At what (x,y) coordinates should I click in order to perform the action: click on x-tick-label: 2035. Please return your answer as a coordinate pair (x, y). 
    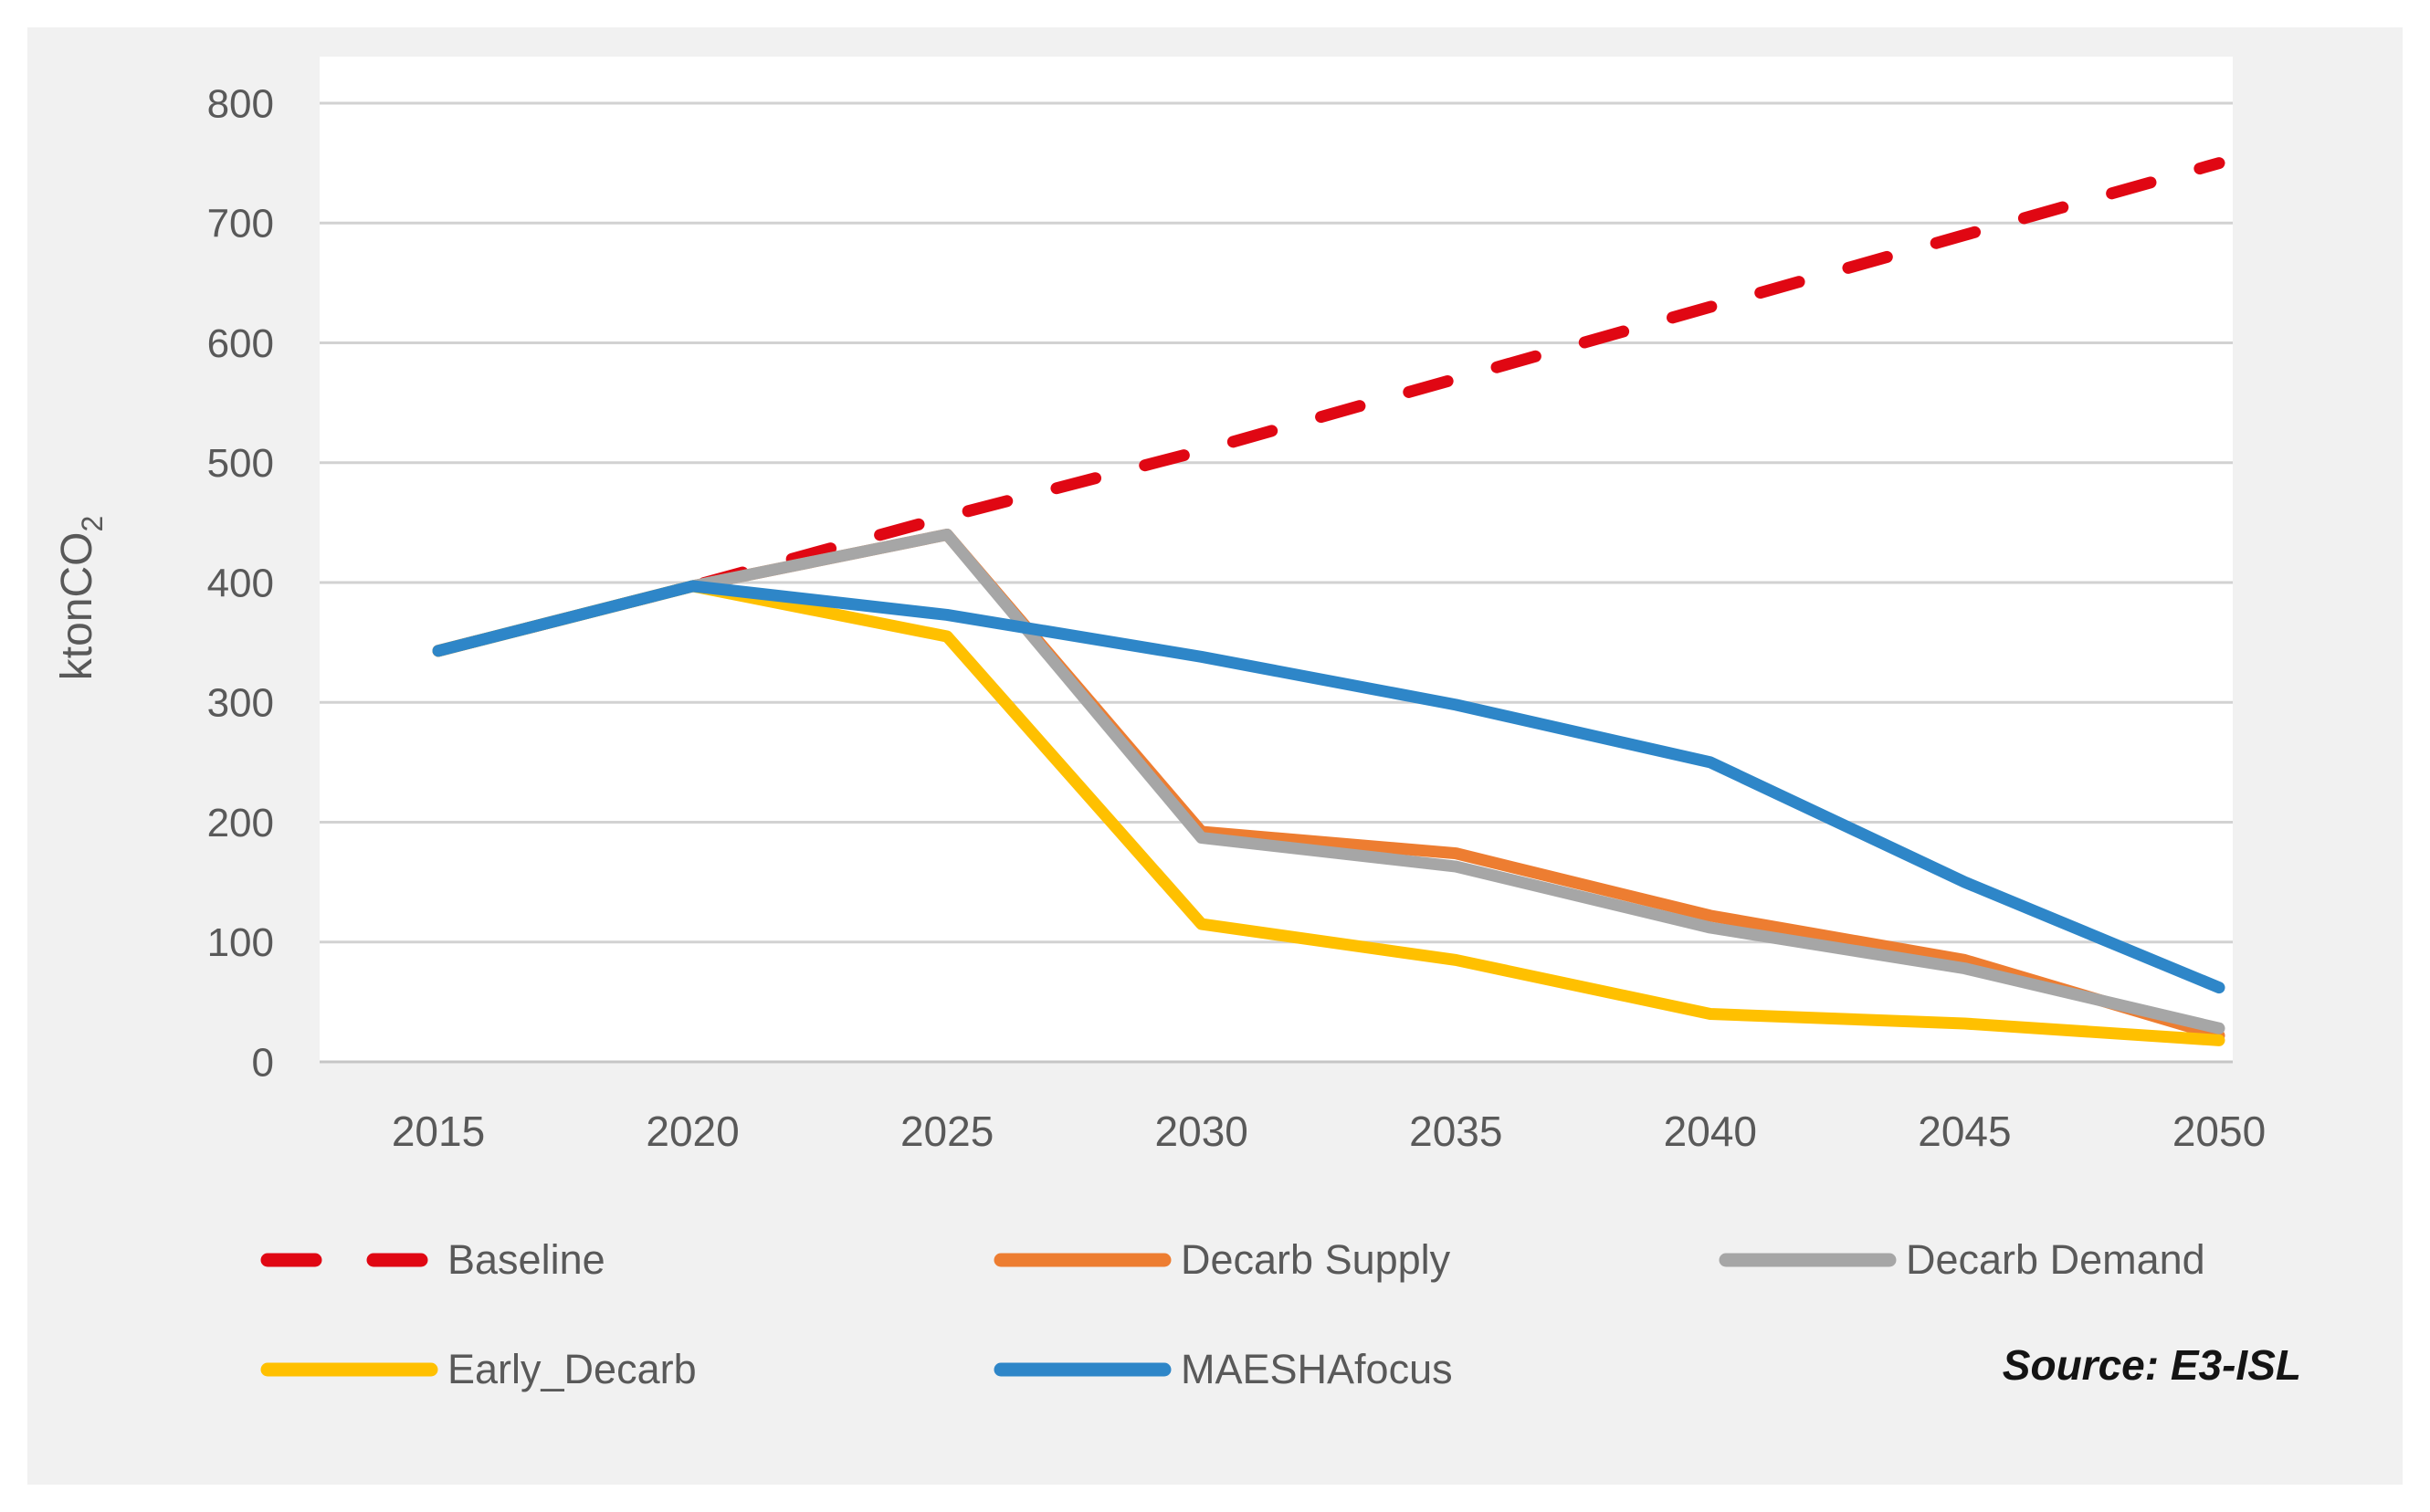
    Looking at the image, I should click on (1455, 1131).